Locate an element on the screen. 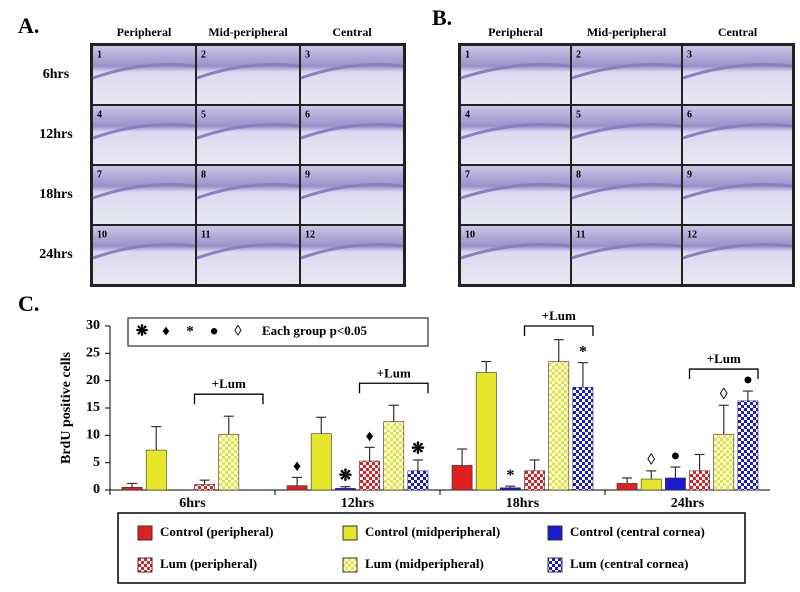  legend-label: Lum (central cornea) is located at coordinates (629, 563).